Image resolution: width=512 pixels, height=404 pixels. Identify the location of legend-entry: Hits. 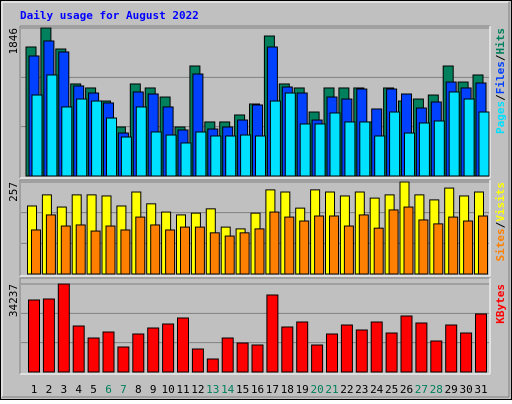
(500, 41).